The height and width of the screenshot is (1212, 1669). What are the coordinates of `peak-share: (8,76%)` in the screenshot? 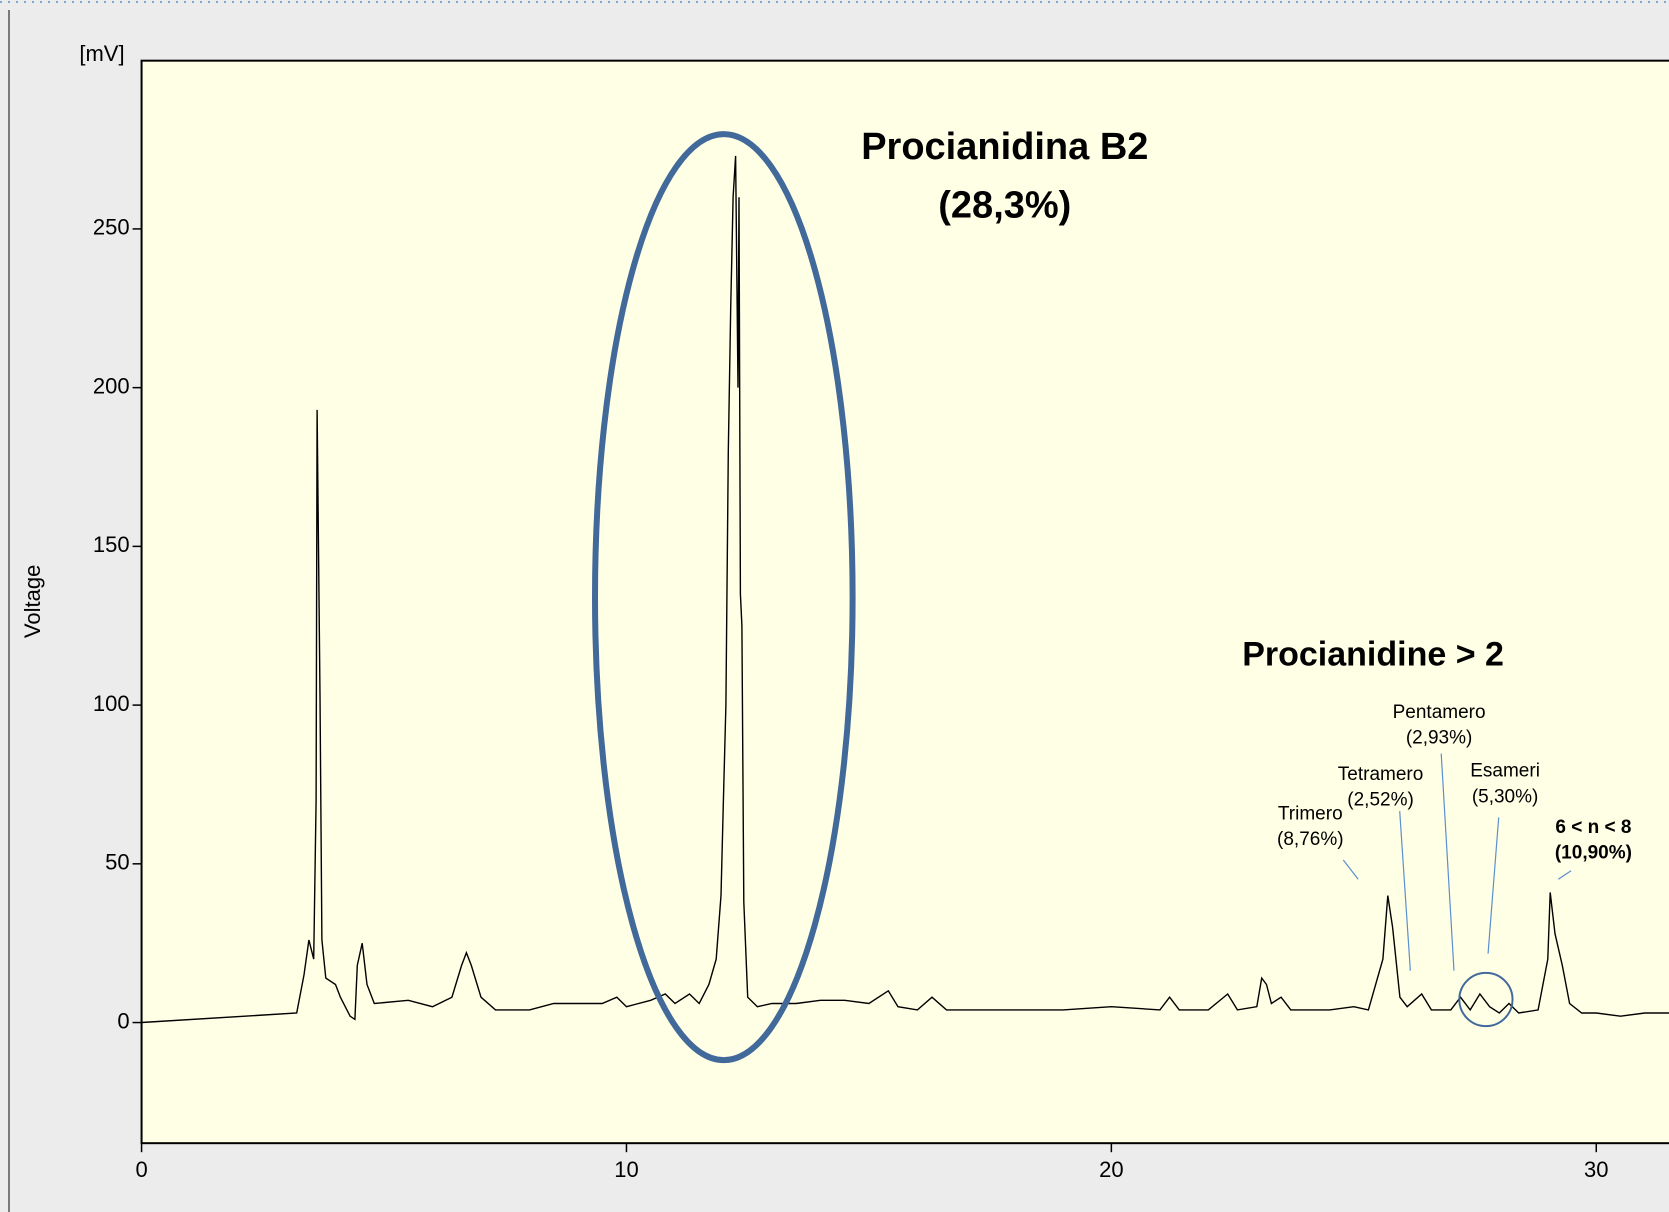 It's located at (1310, 839).